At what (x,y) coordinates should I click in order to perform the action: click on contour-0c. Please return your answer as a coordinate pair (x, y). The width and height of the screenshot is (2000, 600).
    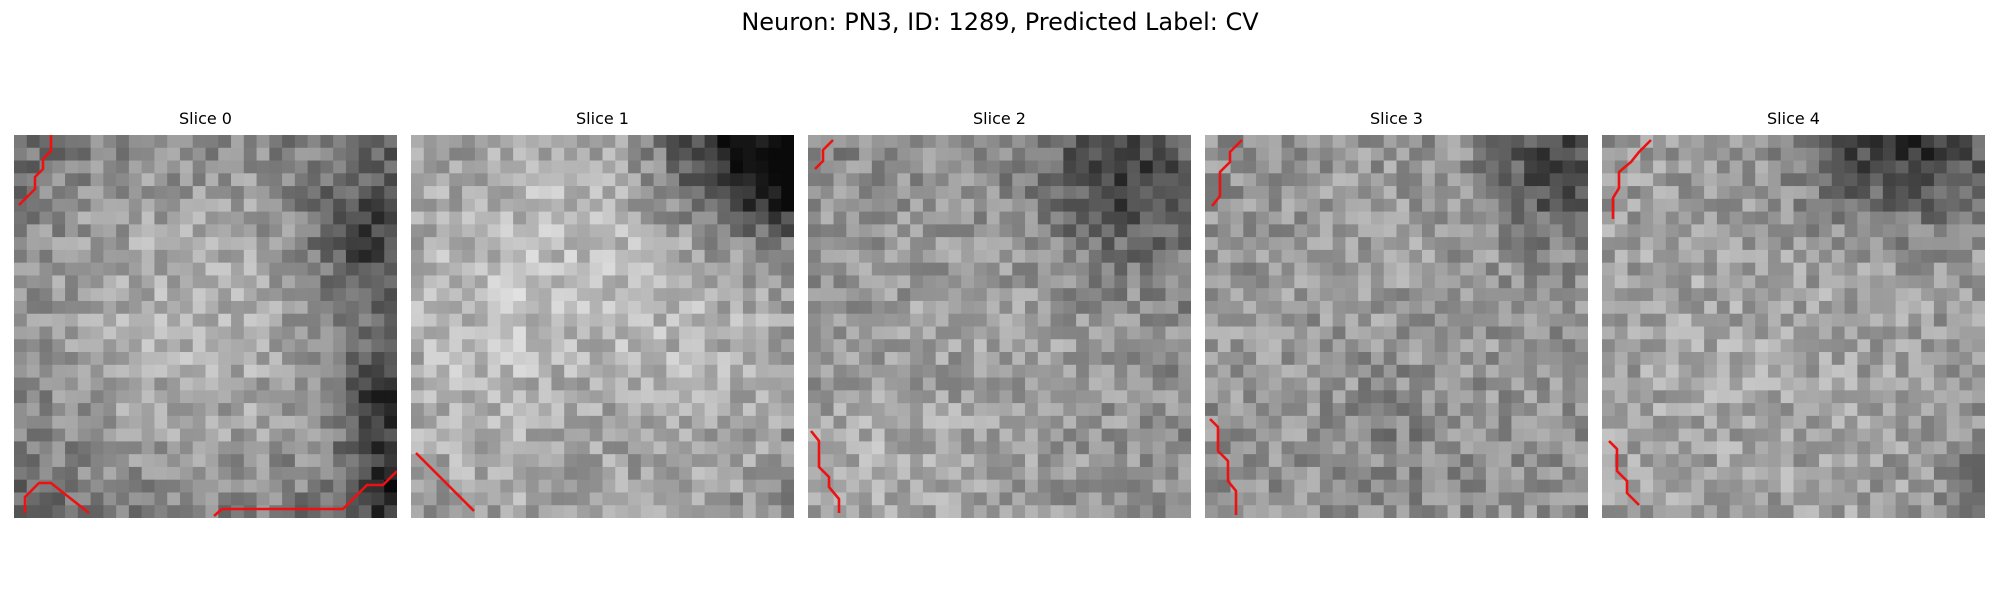
    Looking at the image, I should click on (305, 493).